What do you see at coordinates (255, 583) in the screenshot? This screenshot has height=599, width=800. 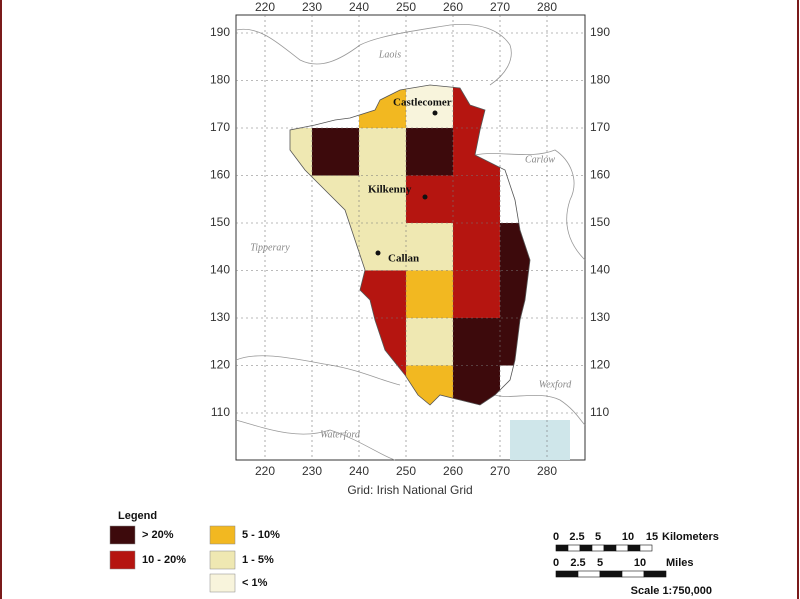 I see `legend-label: < 1%` at bounding box center [255, 583].